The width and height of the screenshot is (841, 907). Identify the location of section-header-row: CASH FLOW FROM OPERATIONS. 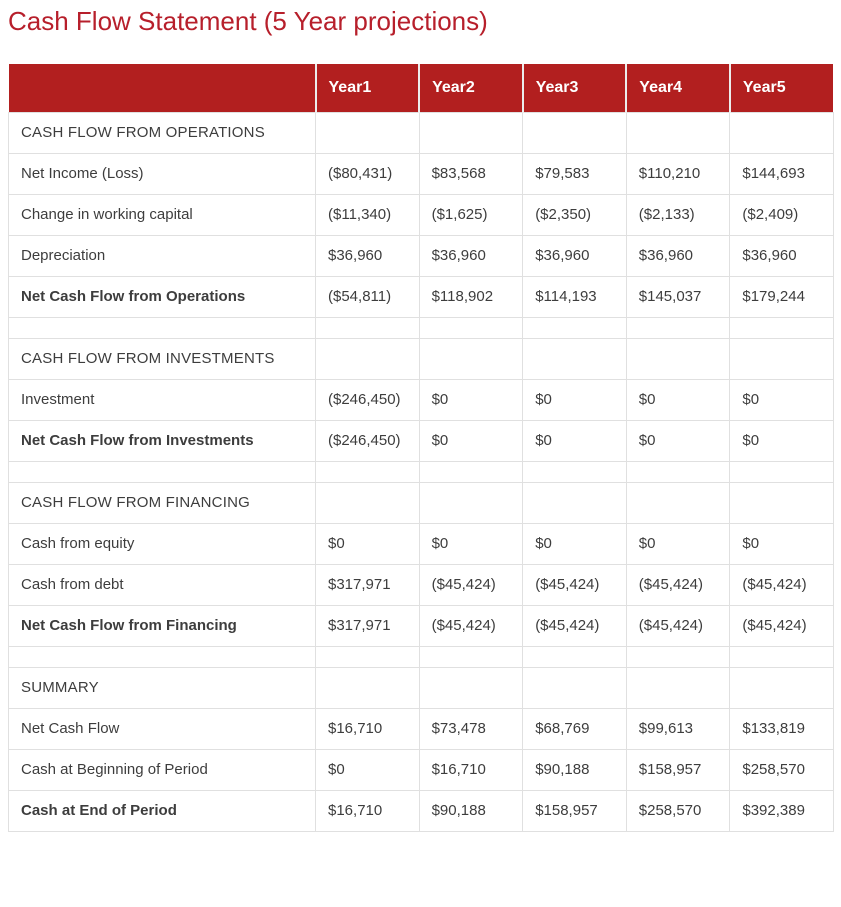
(421, 132).